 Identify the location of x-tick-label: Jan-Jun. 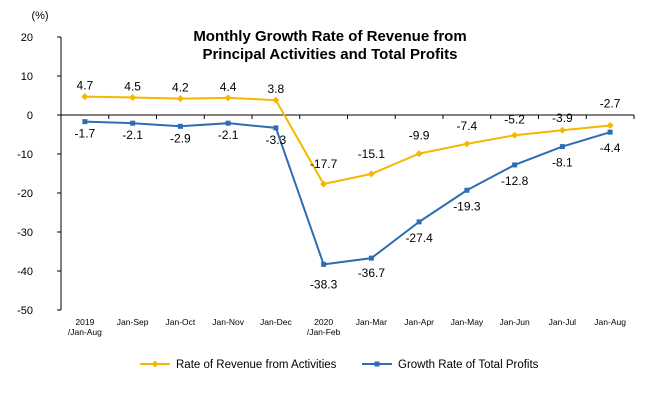
(515, 322).